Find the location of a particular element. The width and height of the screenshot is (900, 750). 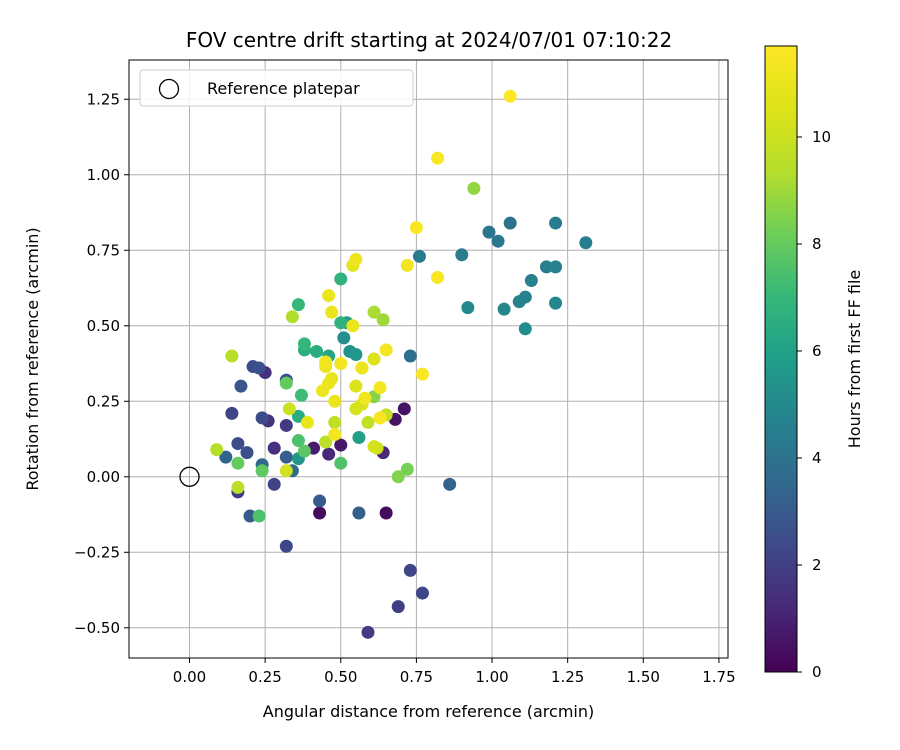

y-tick-label: 0.00 is located at coordinates (103, 477).